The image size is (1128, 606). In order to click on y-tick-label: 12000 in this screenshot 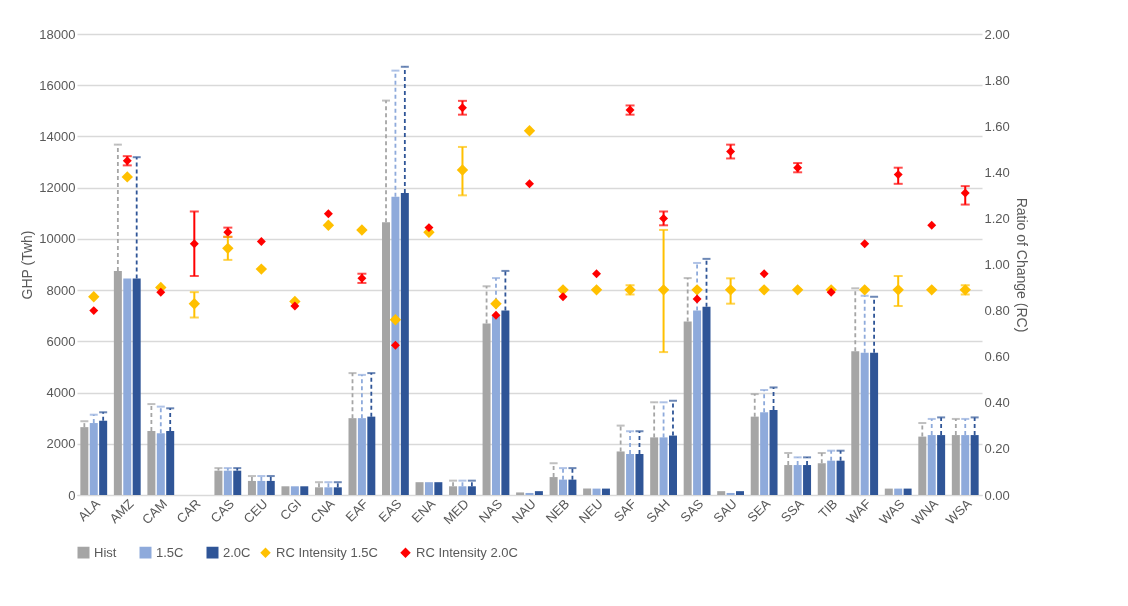, I will do `click(57, 188)`.